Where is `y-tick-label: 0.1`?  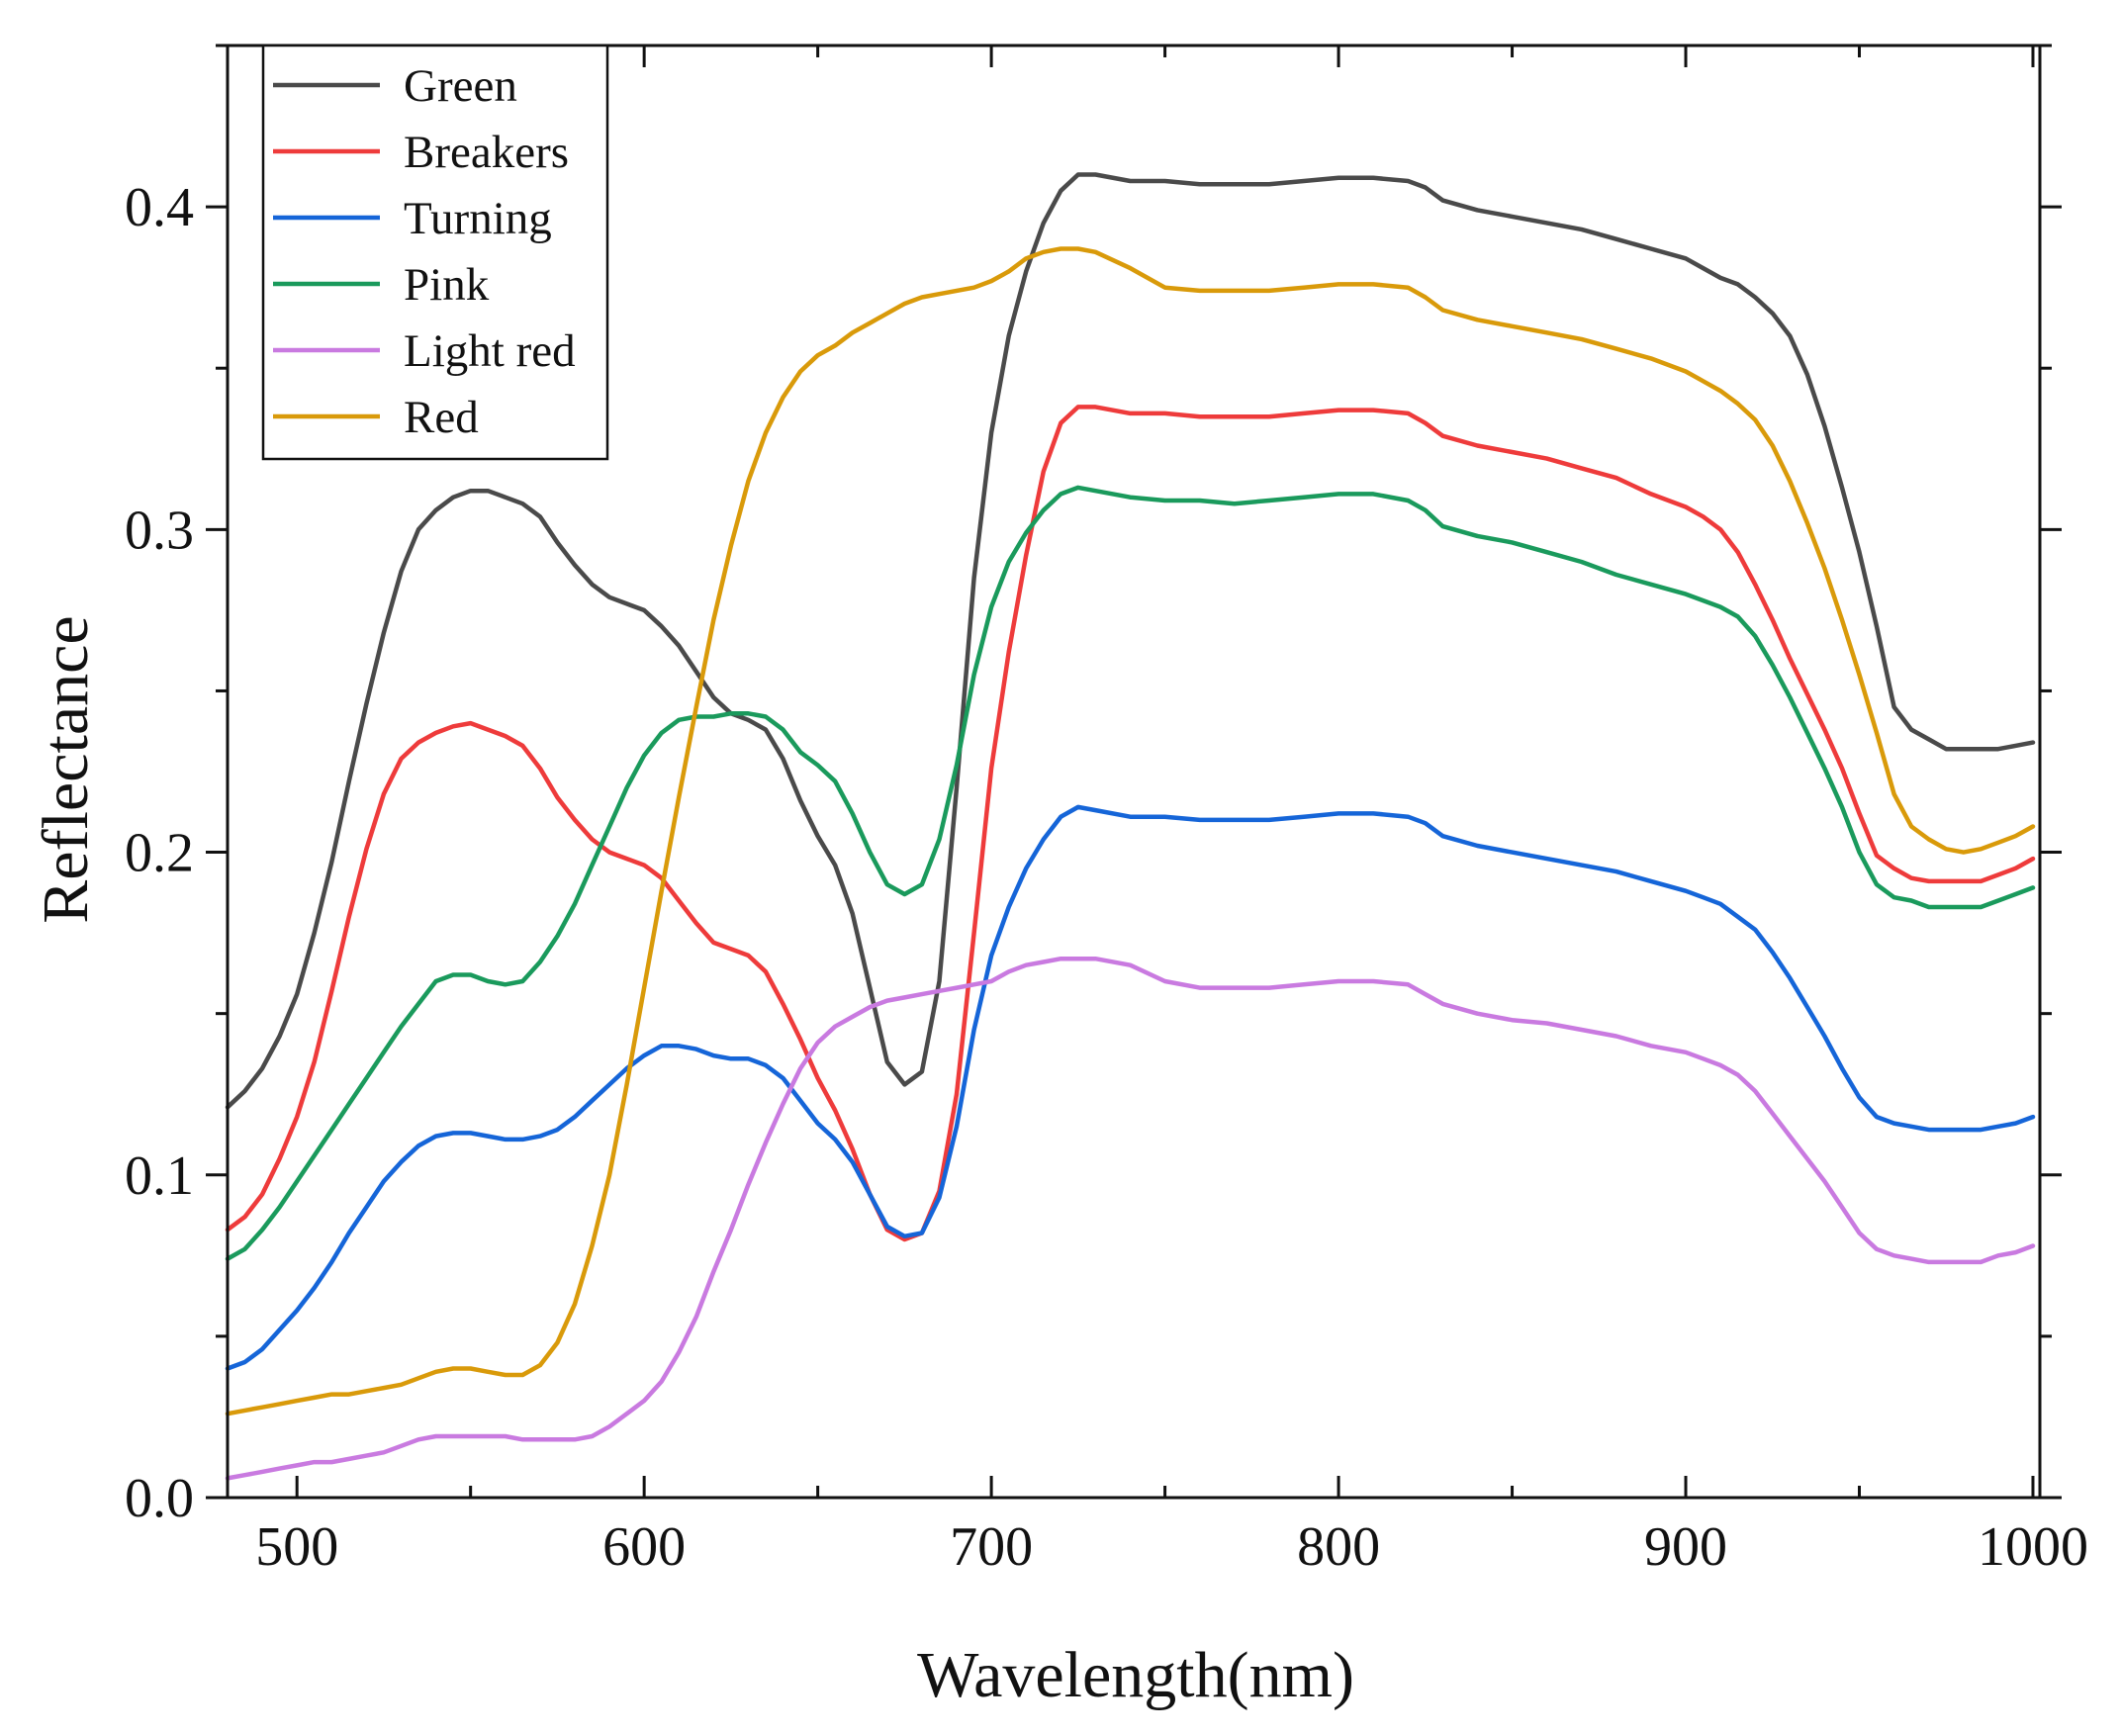
y-tick-label: 0.1 is located at coordinates (159, 1176).